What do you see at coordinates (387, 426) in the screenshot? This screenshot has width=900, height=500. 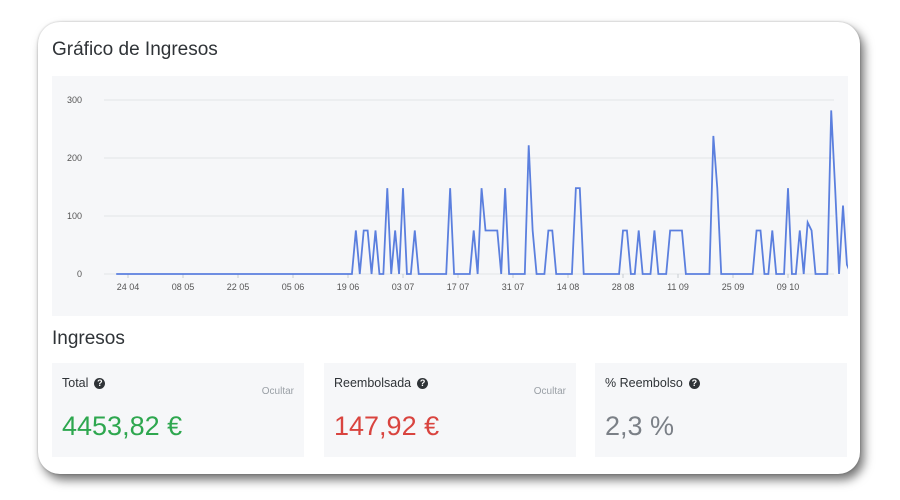 I see `stat-value-refunded: 147,92 €` at bounding box center [387, 426].